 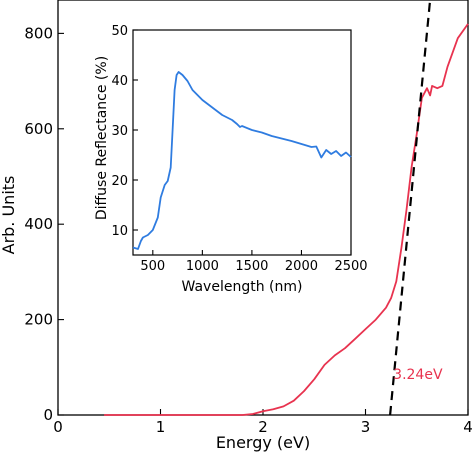 I want to click on inset-x-axis-label: Wavelength (nm), so click(x=242, y=287).